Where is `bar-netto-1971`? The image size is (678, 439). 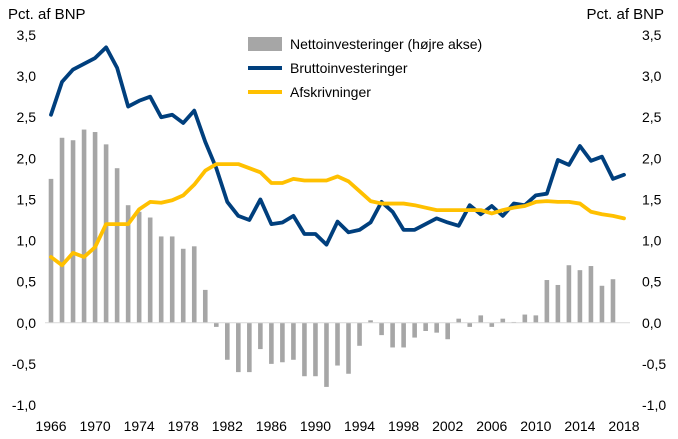
bar-netto-1971 is located at coordinates (106, 233).